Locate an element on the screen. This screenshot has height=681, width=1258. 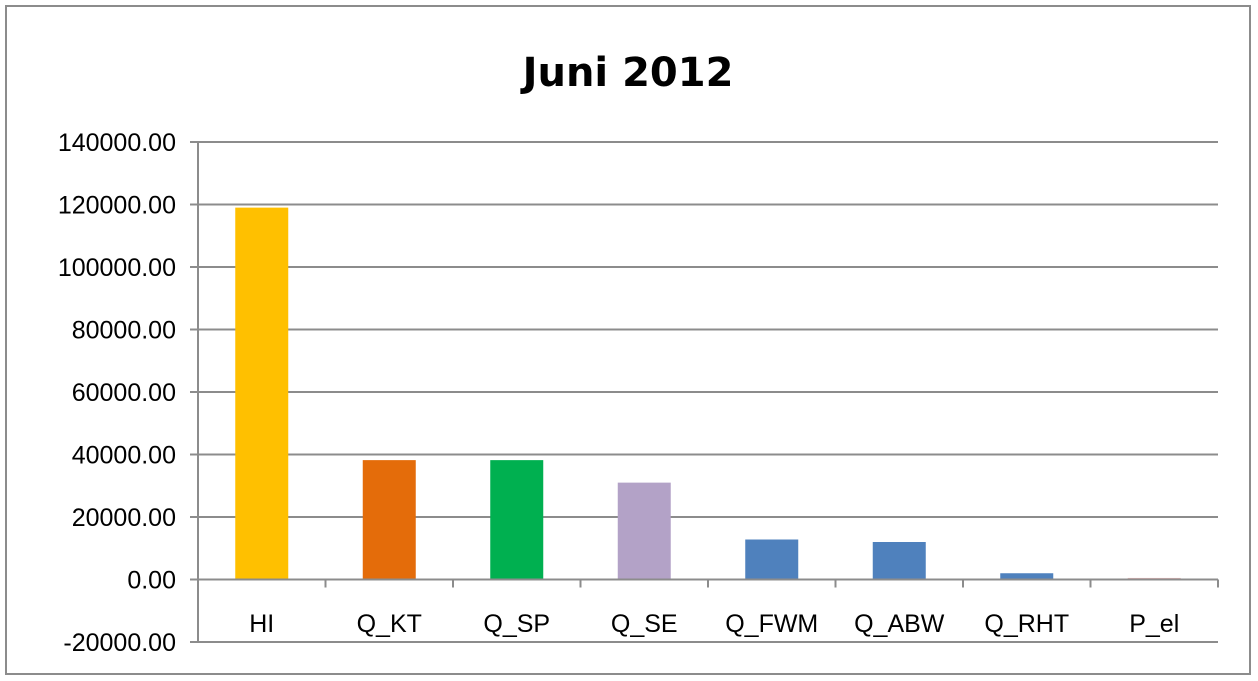
x-tick-label: P_el is located at coordinates (1154, 624).